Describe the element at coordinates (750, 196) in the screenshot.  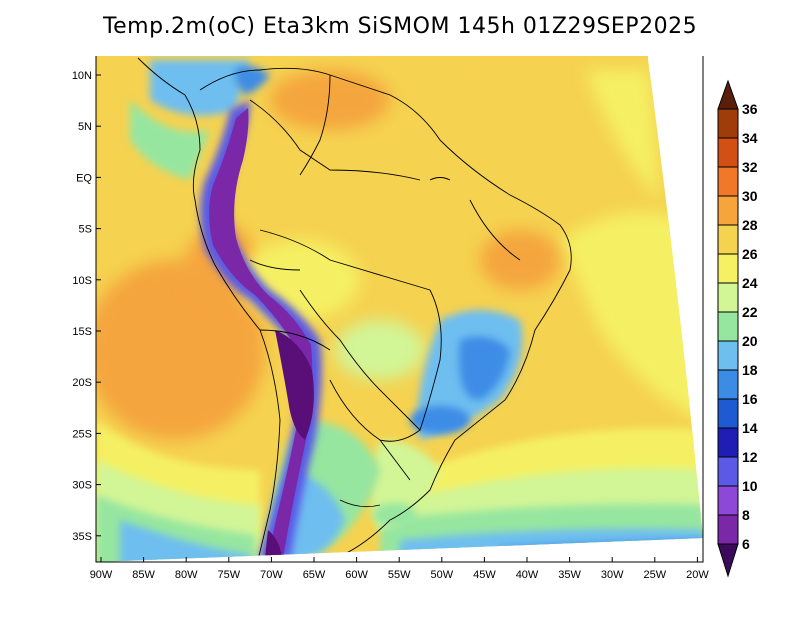
I see `colorbar-label: 30` at that location.